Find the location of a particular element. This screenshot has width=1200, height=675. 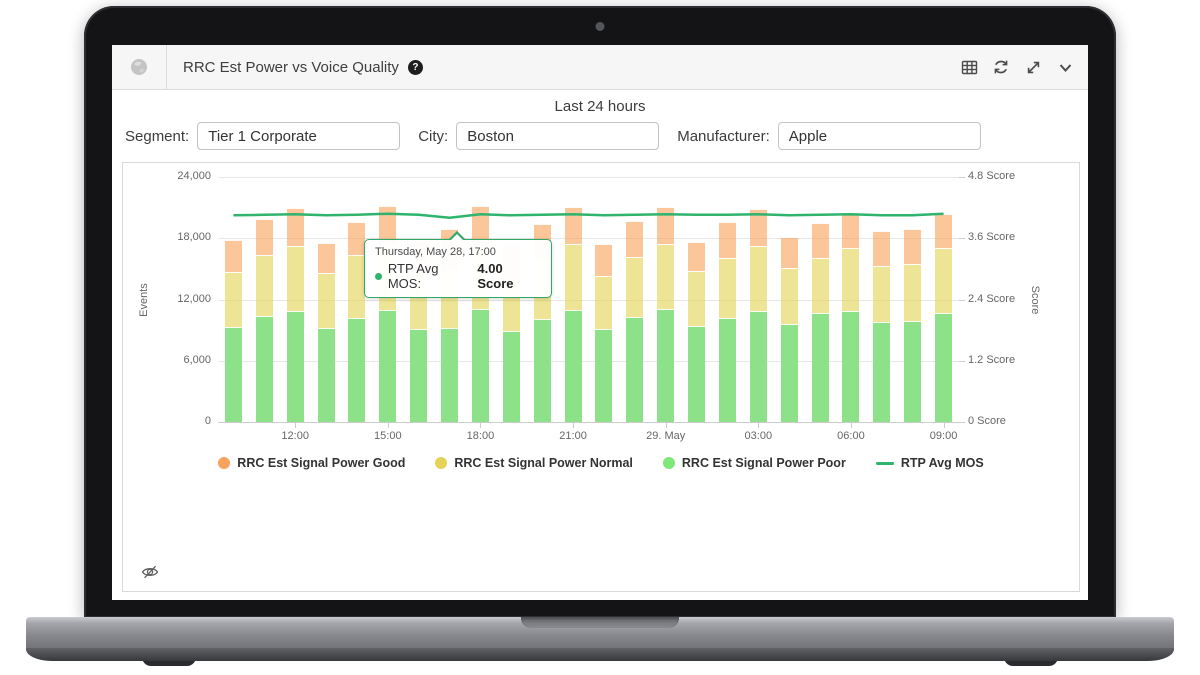

page-title: RRC Est Power vs Voice Quality ? is located at coordinates (303, 67).